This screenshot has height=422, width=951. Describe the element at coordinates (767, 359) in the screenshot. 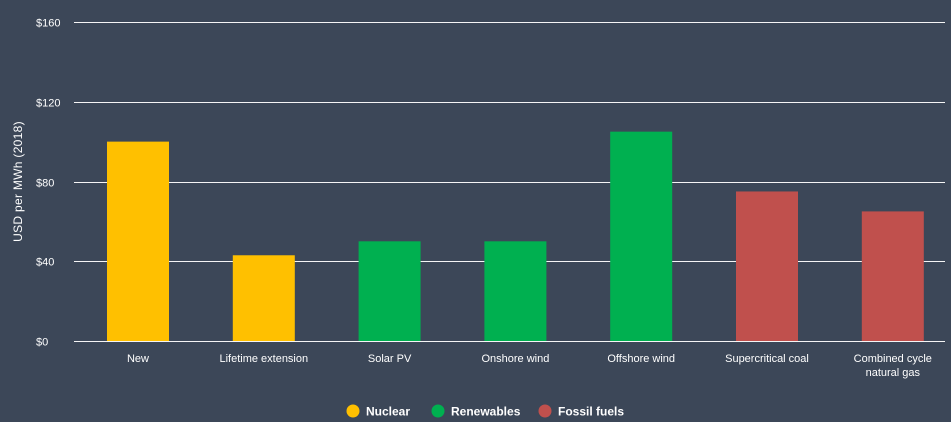

I see `x-tick-label: Supercritical coal` at that location.